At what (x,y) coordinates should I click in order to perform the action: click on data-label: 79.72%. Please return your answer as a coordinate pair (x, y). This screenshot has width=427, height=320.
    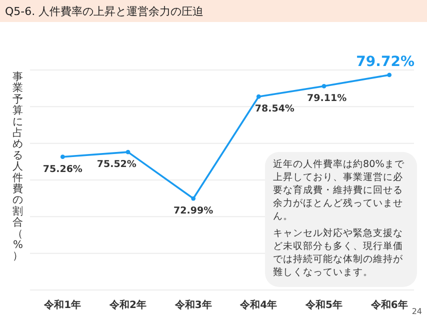
    Looking at the image, I should click on (385, 62).